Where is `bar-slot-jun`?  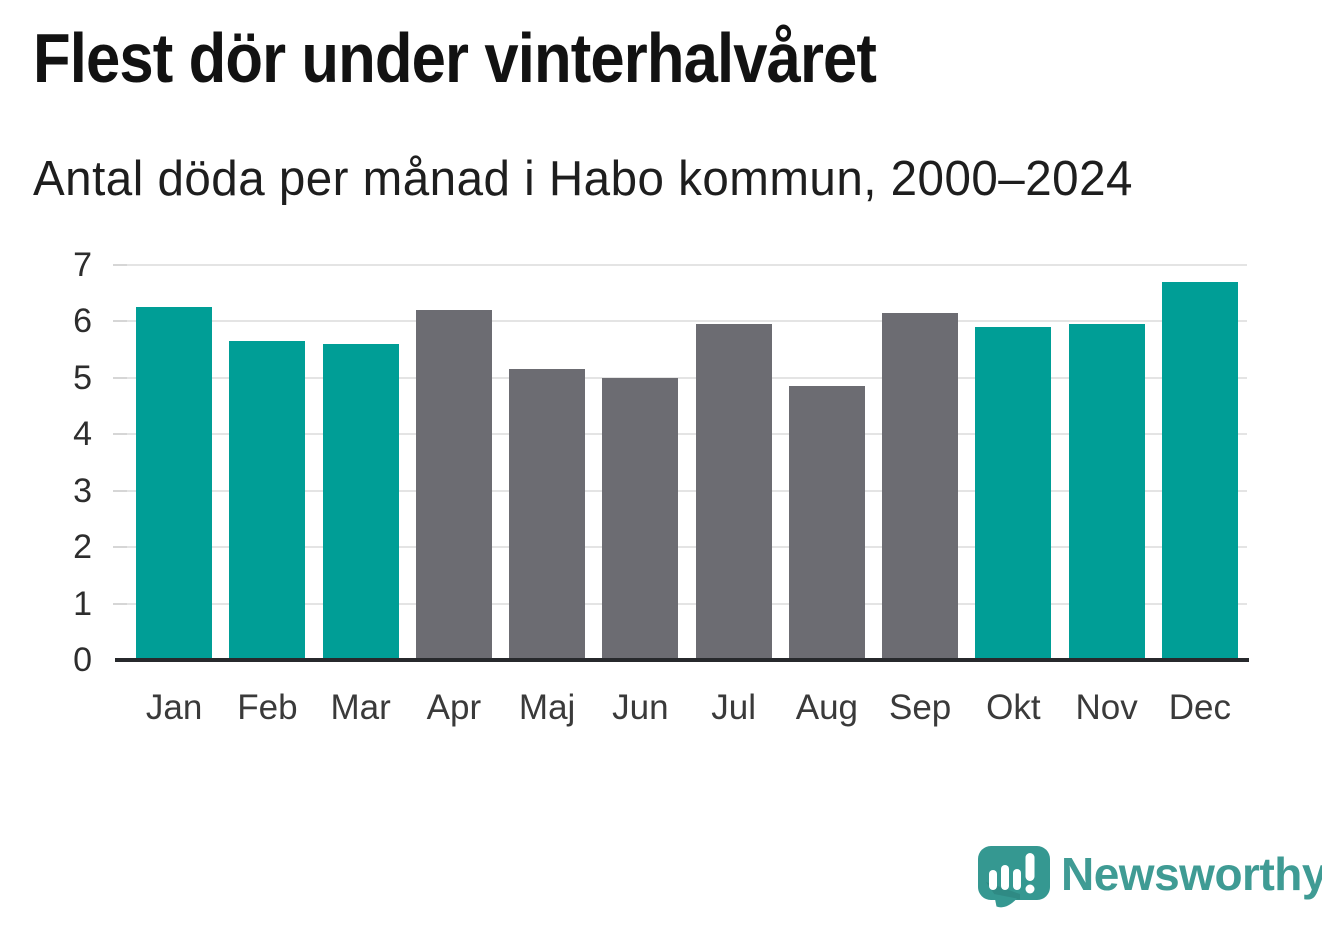 bar-slot-jun is located at coordinates (640, 462).